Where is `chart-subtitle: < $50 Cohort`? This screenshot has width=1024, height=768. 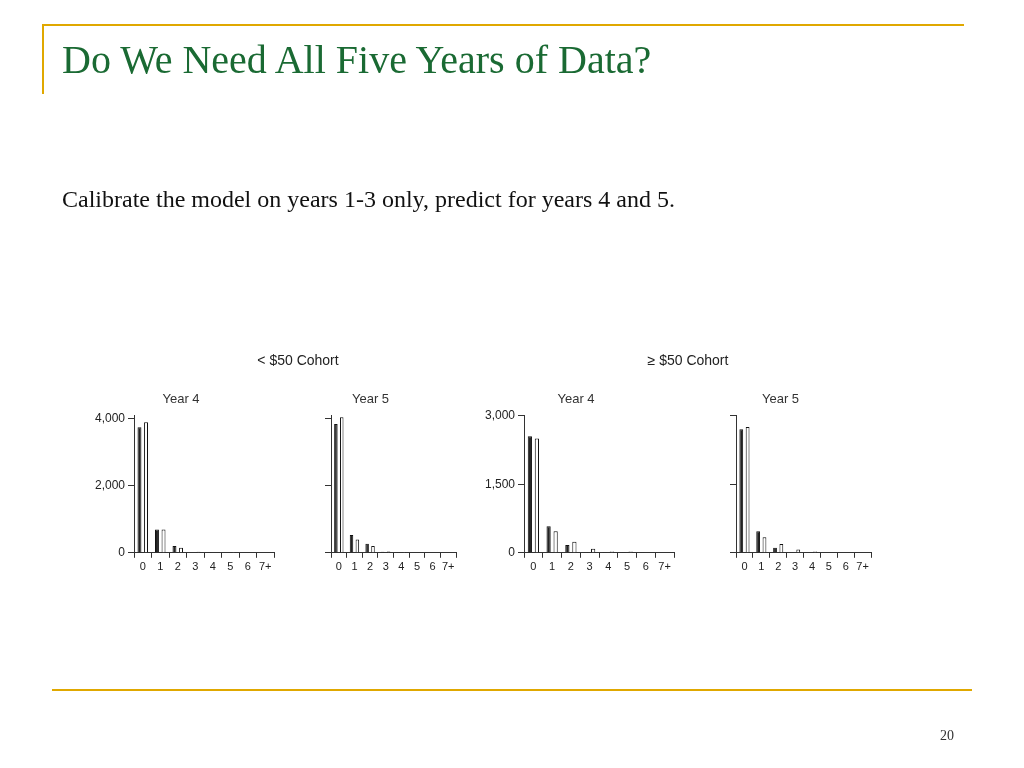
chart-subtitle: < $50 Cohort is located at coordinates (298, 360).